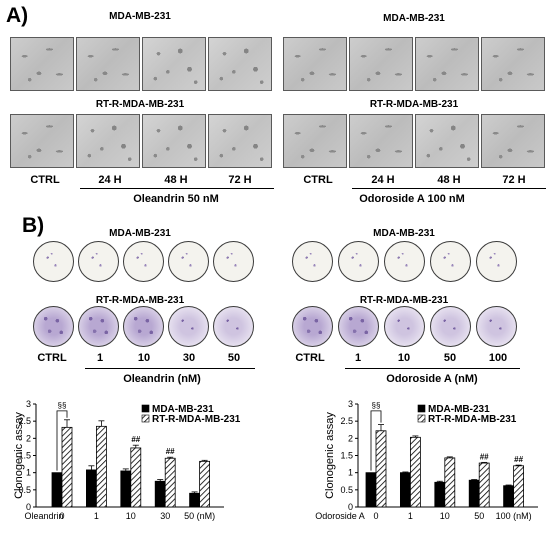 Image resolution: width=550 pixels, height=533 pixels. What do you see at coordinates (28, 404) in the screenshot?
I see `y-tick-label: 3` at bounding box center [28, 404].